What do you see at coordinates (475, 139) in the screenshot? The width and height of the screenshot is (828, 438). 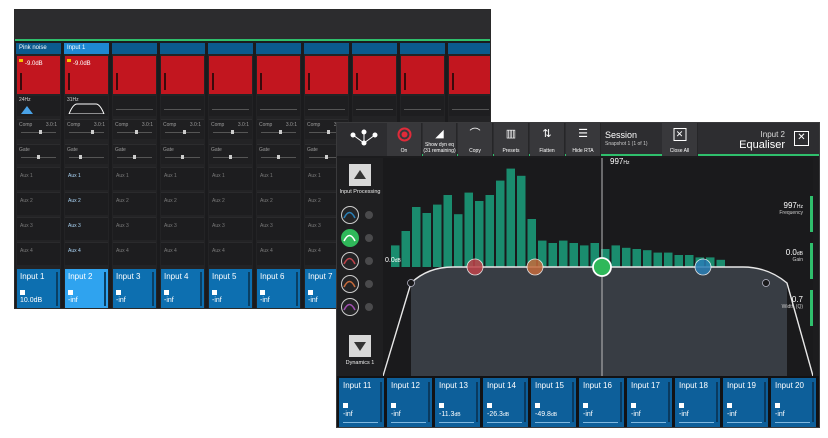 I see `copy-button: ⌒ Copy` at bounding box center [475, 139].